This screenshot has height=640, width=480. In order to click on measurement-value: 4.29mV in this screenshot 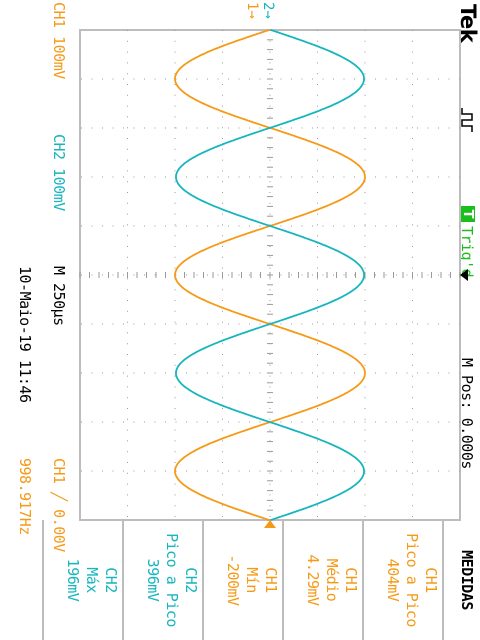, I will do `click(313, 580)`.